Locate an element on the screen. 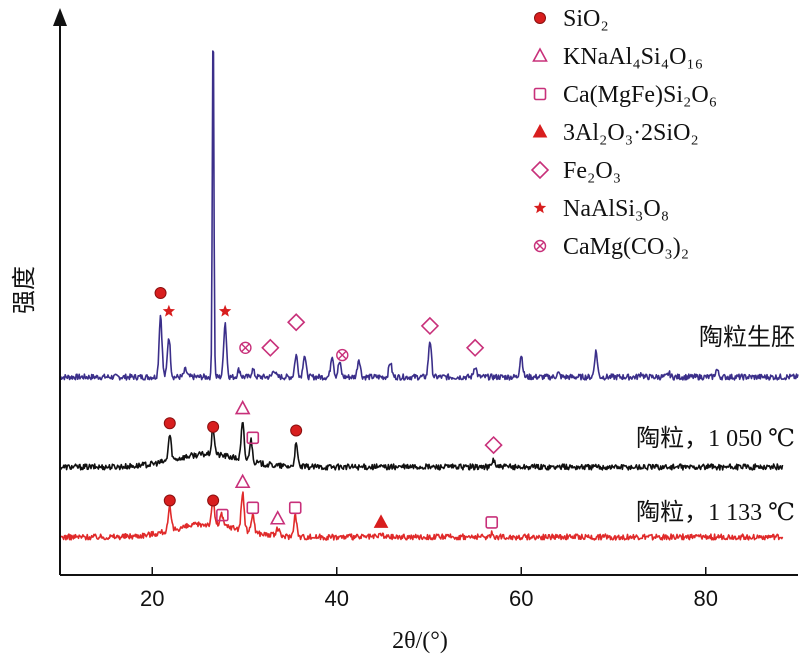  legend-marker-circle-filled is located at coordinates (540, 18).